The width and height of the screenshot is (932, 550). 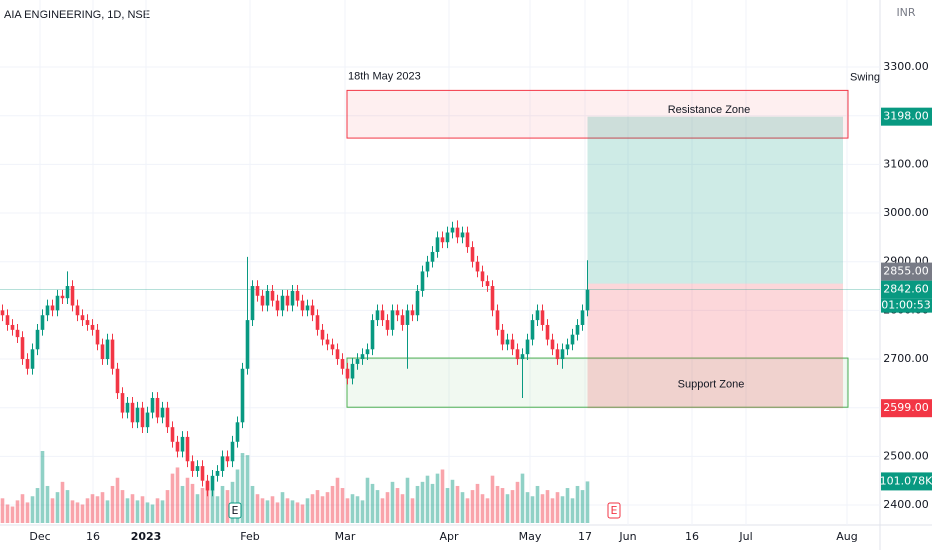 I want to click on x-tick-label: Dec, so click(x=39, y=536).